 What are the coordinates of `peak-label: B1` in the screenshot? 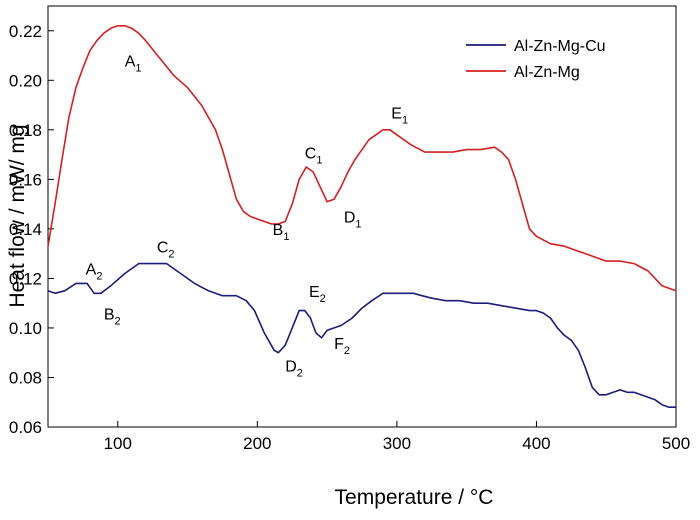 It's located at (281, 232).